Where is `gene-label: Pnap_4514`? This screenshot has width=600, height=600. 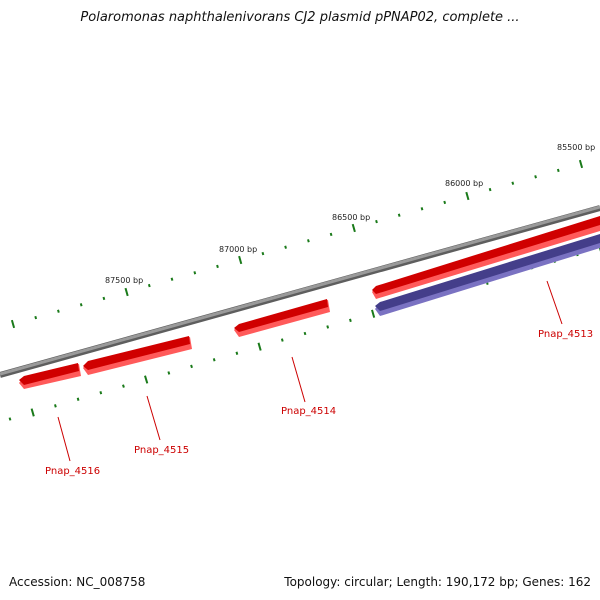
gene-label: Pnap_4514 is located at coordinates (308, 411).